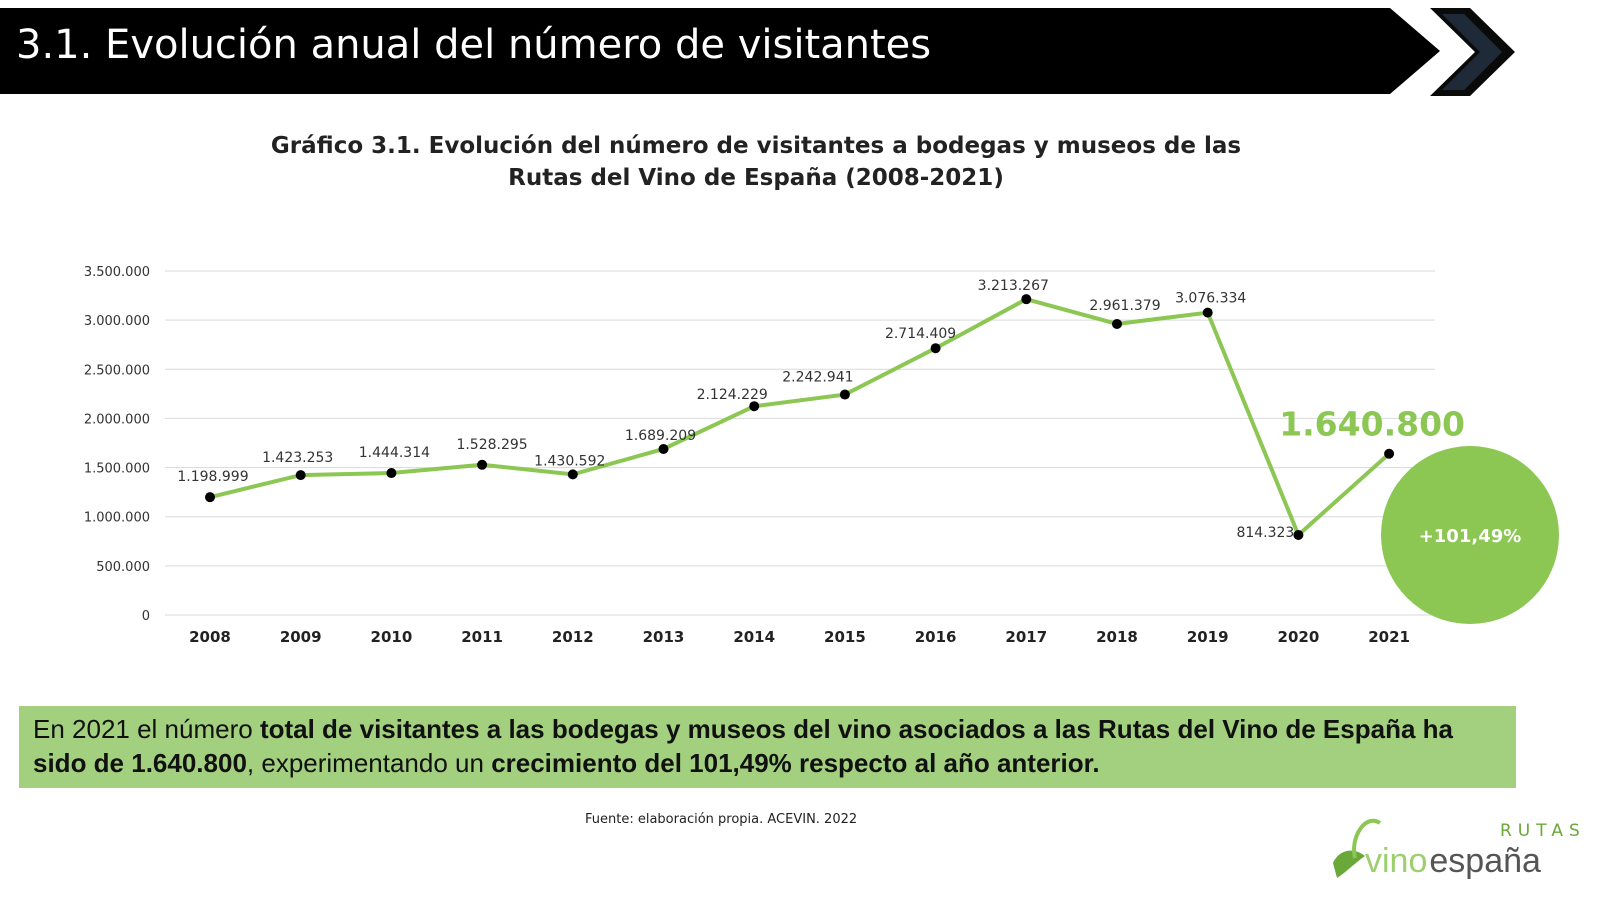  What do you see at coordinates (297, 458) in the screenshot?
I see `data-label: 1.423.253` at bounding box center [297, 458].